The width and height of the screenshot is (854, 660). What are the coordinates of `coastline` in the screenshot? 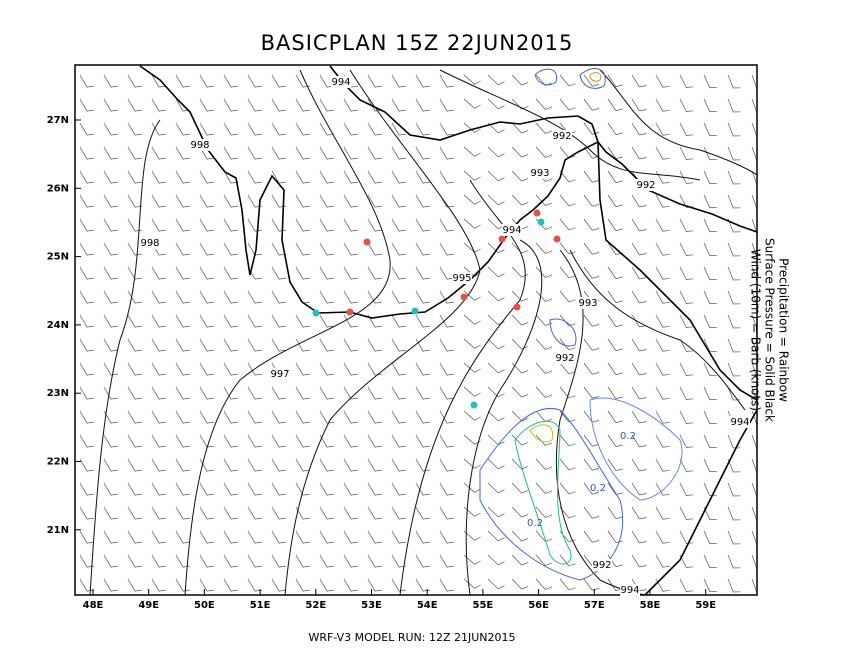 It's located at (454, 103).